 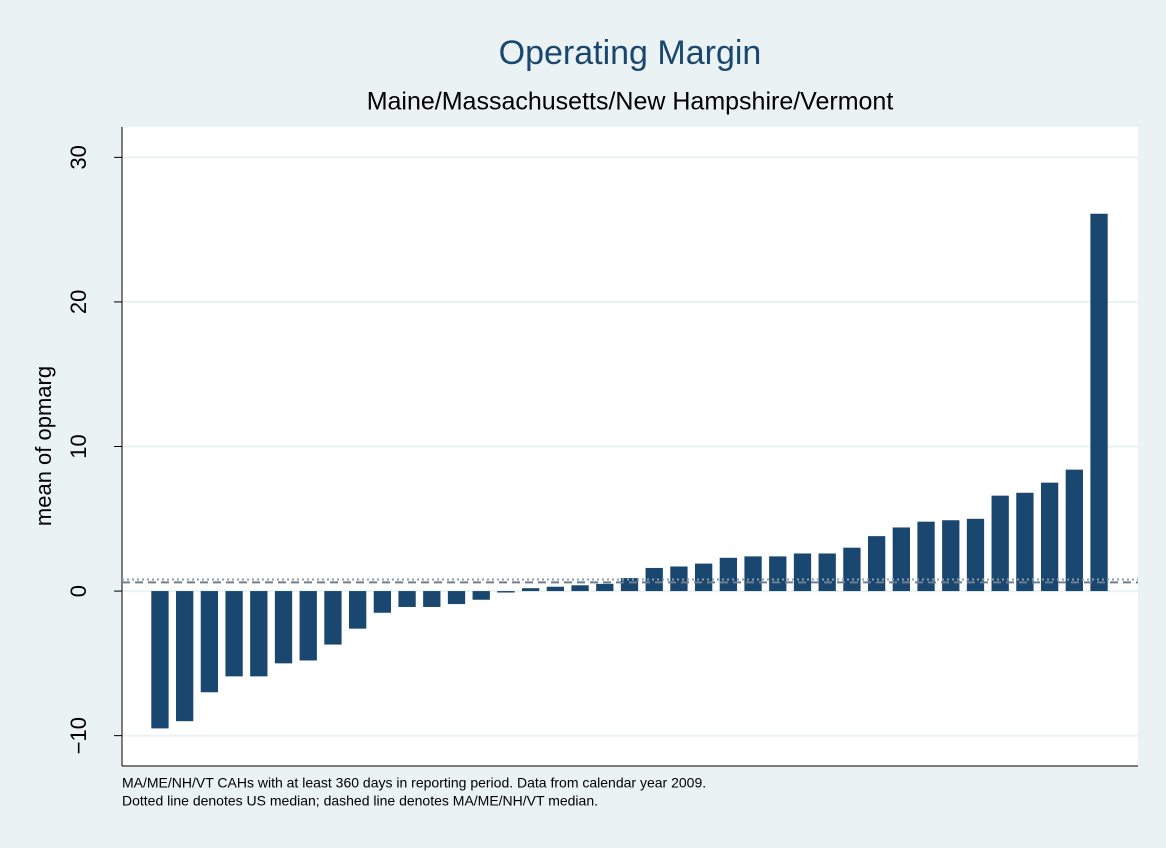 I want to click on y-tick-label: 0, so click(x=78, y=591).